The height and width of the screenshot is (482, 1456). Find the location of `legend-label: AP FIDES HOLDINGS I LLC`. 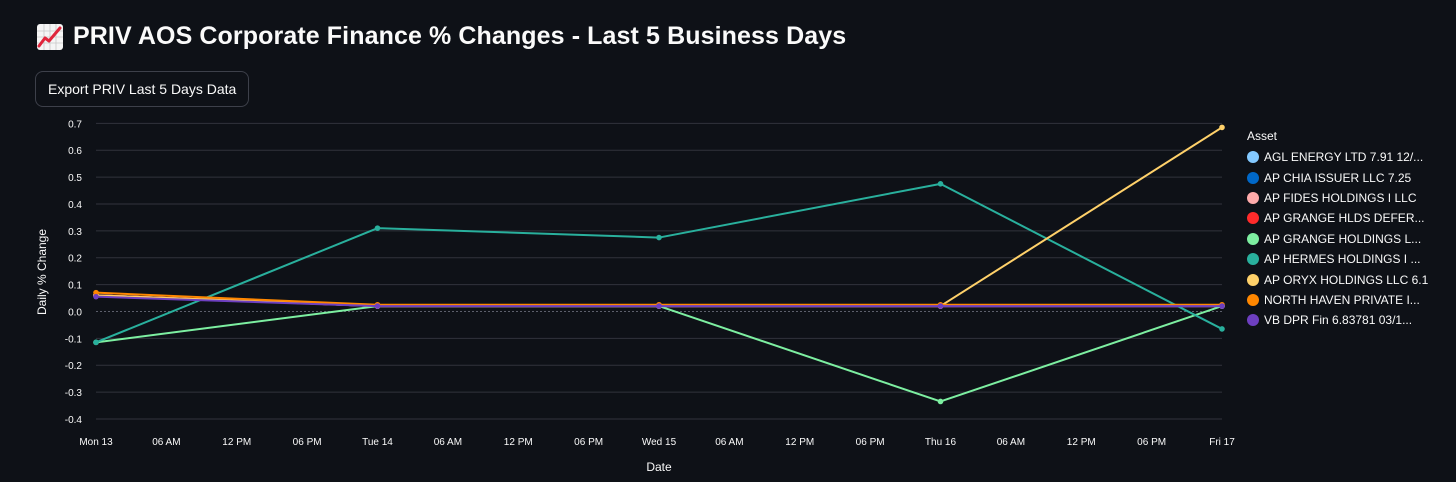

legend-label: AP FIDES HOLDINGS I LLC is located at coordinates (1340, 197).